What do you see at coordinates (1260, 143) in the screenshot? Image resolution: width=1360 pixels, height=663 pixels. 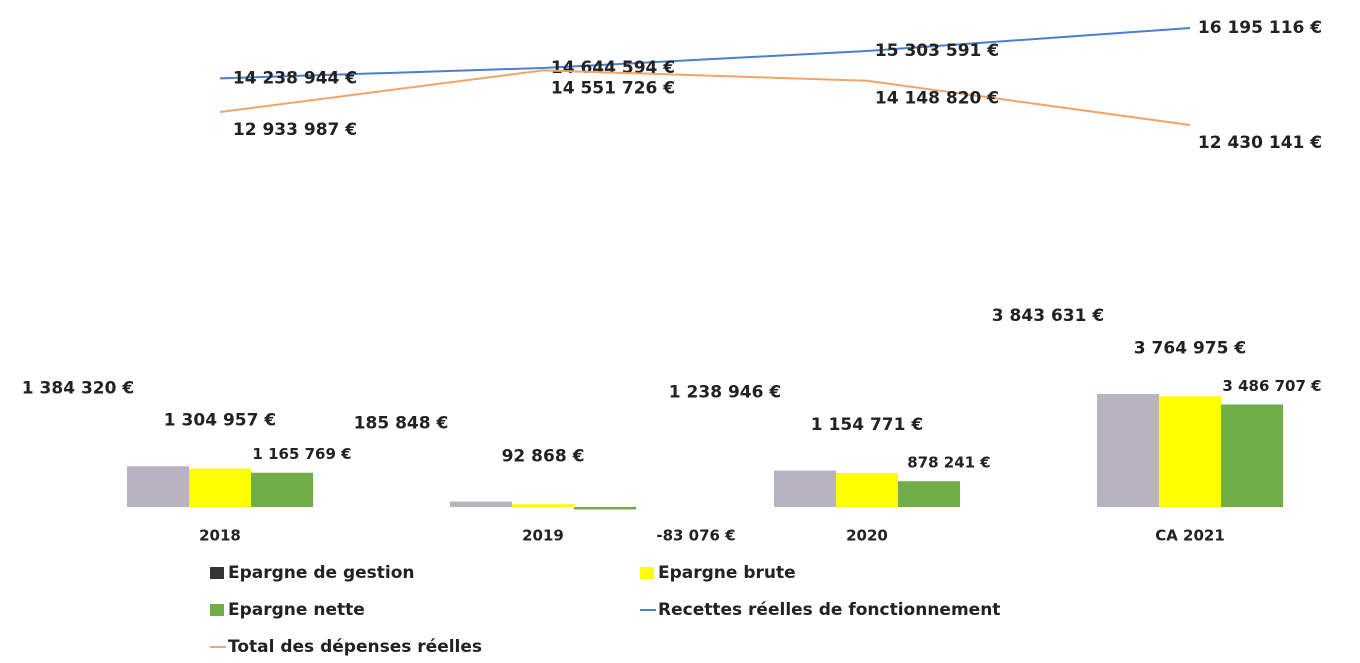 I see `line-value-label: 12 430 141 €` at bounding box center [1260, 143].